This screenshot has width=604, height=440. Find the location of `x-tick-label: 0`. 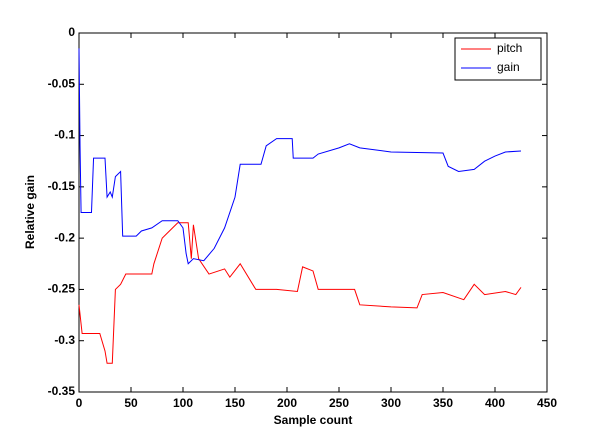

x-tick-label: 0 is located at coordinates (79, 403).